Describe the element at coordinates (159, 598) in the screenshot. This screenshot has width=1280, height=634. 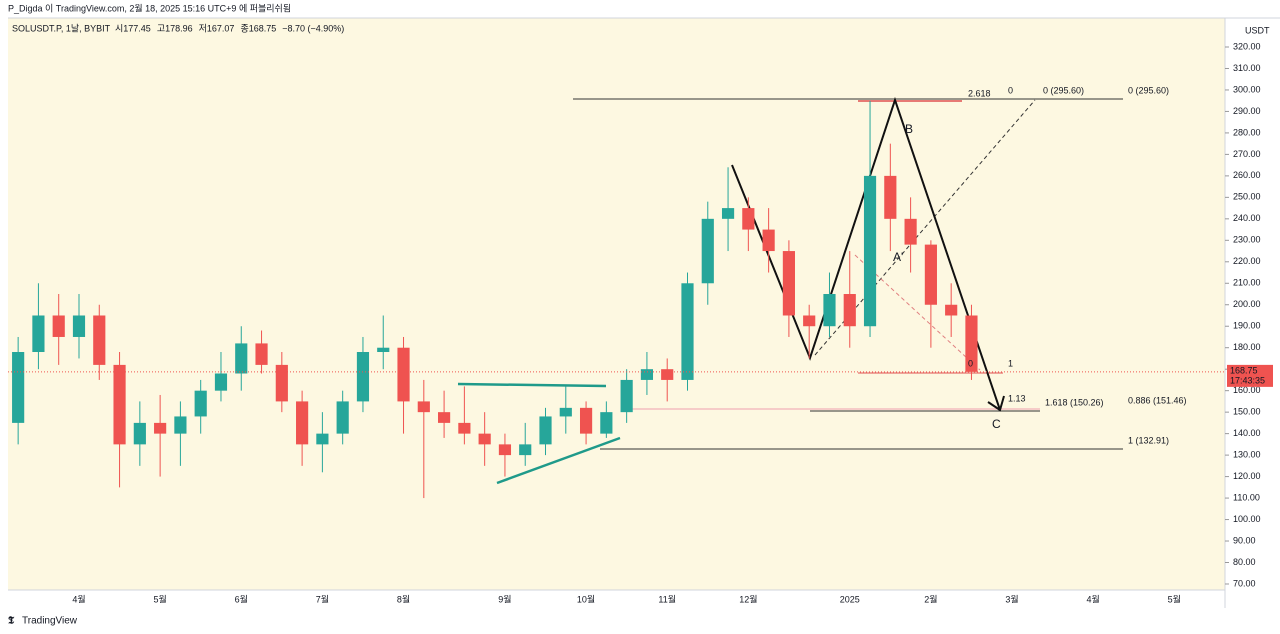
I see `x-tick-label: 5월` at that location.